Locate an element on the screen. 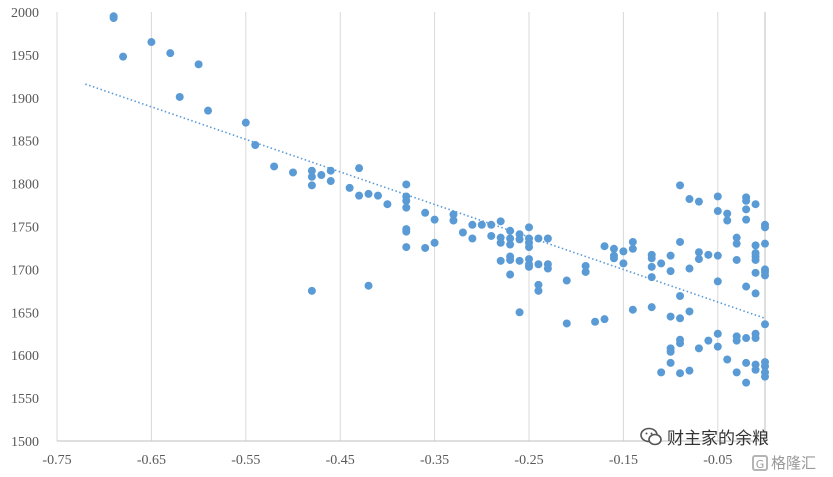  y-tick-label: 1850 is located at coordinates (25, 142).